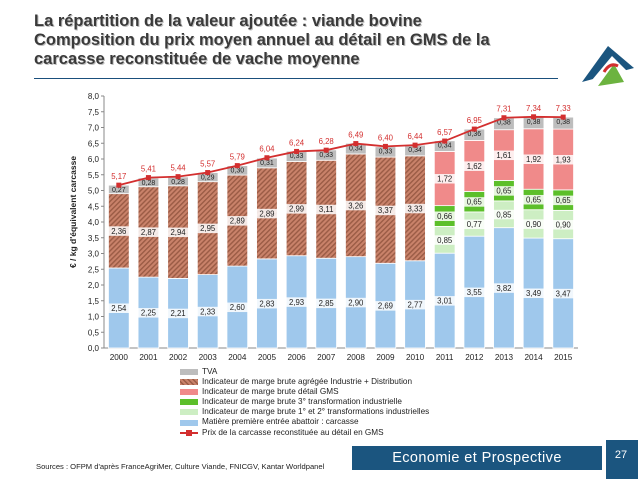  Describe the element at coordinates (189, 433) in the screenshot. I see `legend-swatch-prix` at that location.